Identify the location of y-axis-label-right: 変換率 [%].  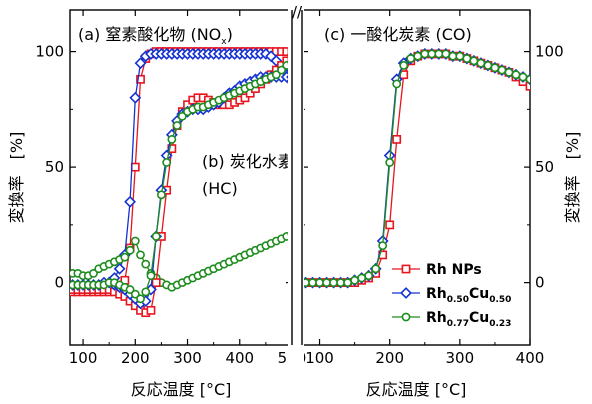
(572, 178).